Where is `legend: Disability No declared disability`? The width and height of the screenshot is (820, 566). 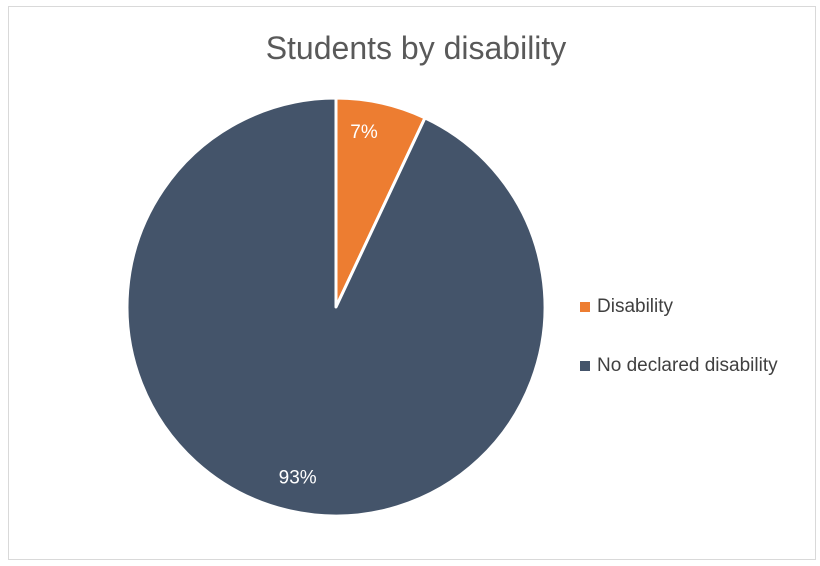 legend: Disability No declared disability is located at coordinates (679, 351).